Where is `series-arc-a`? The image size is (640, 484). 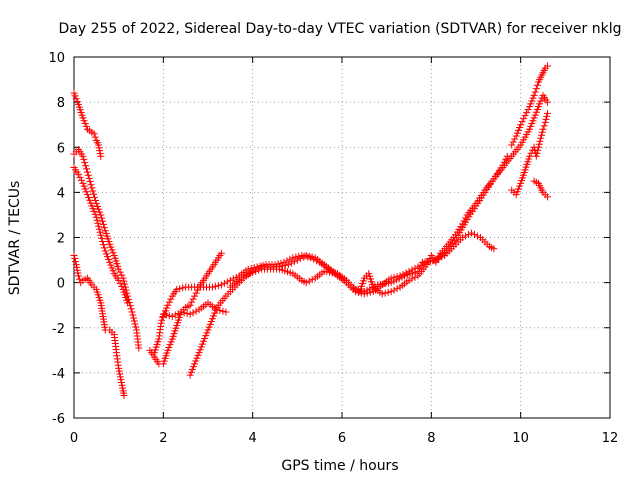
series-arc-a is located at coordinates (87, 124).